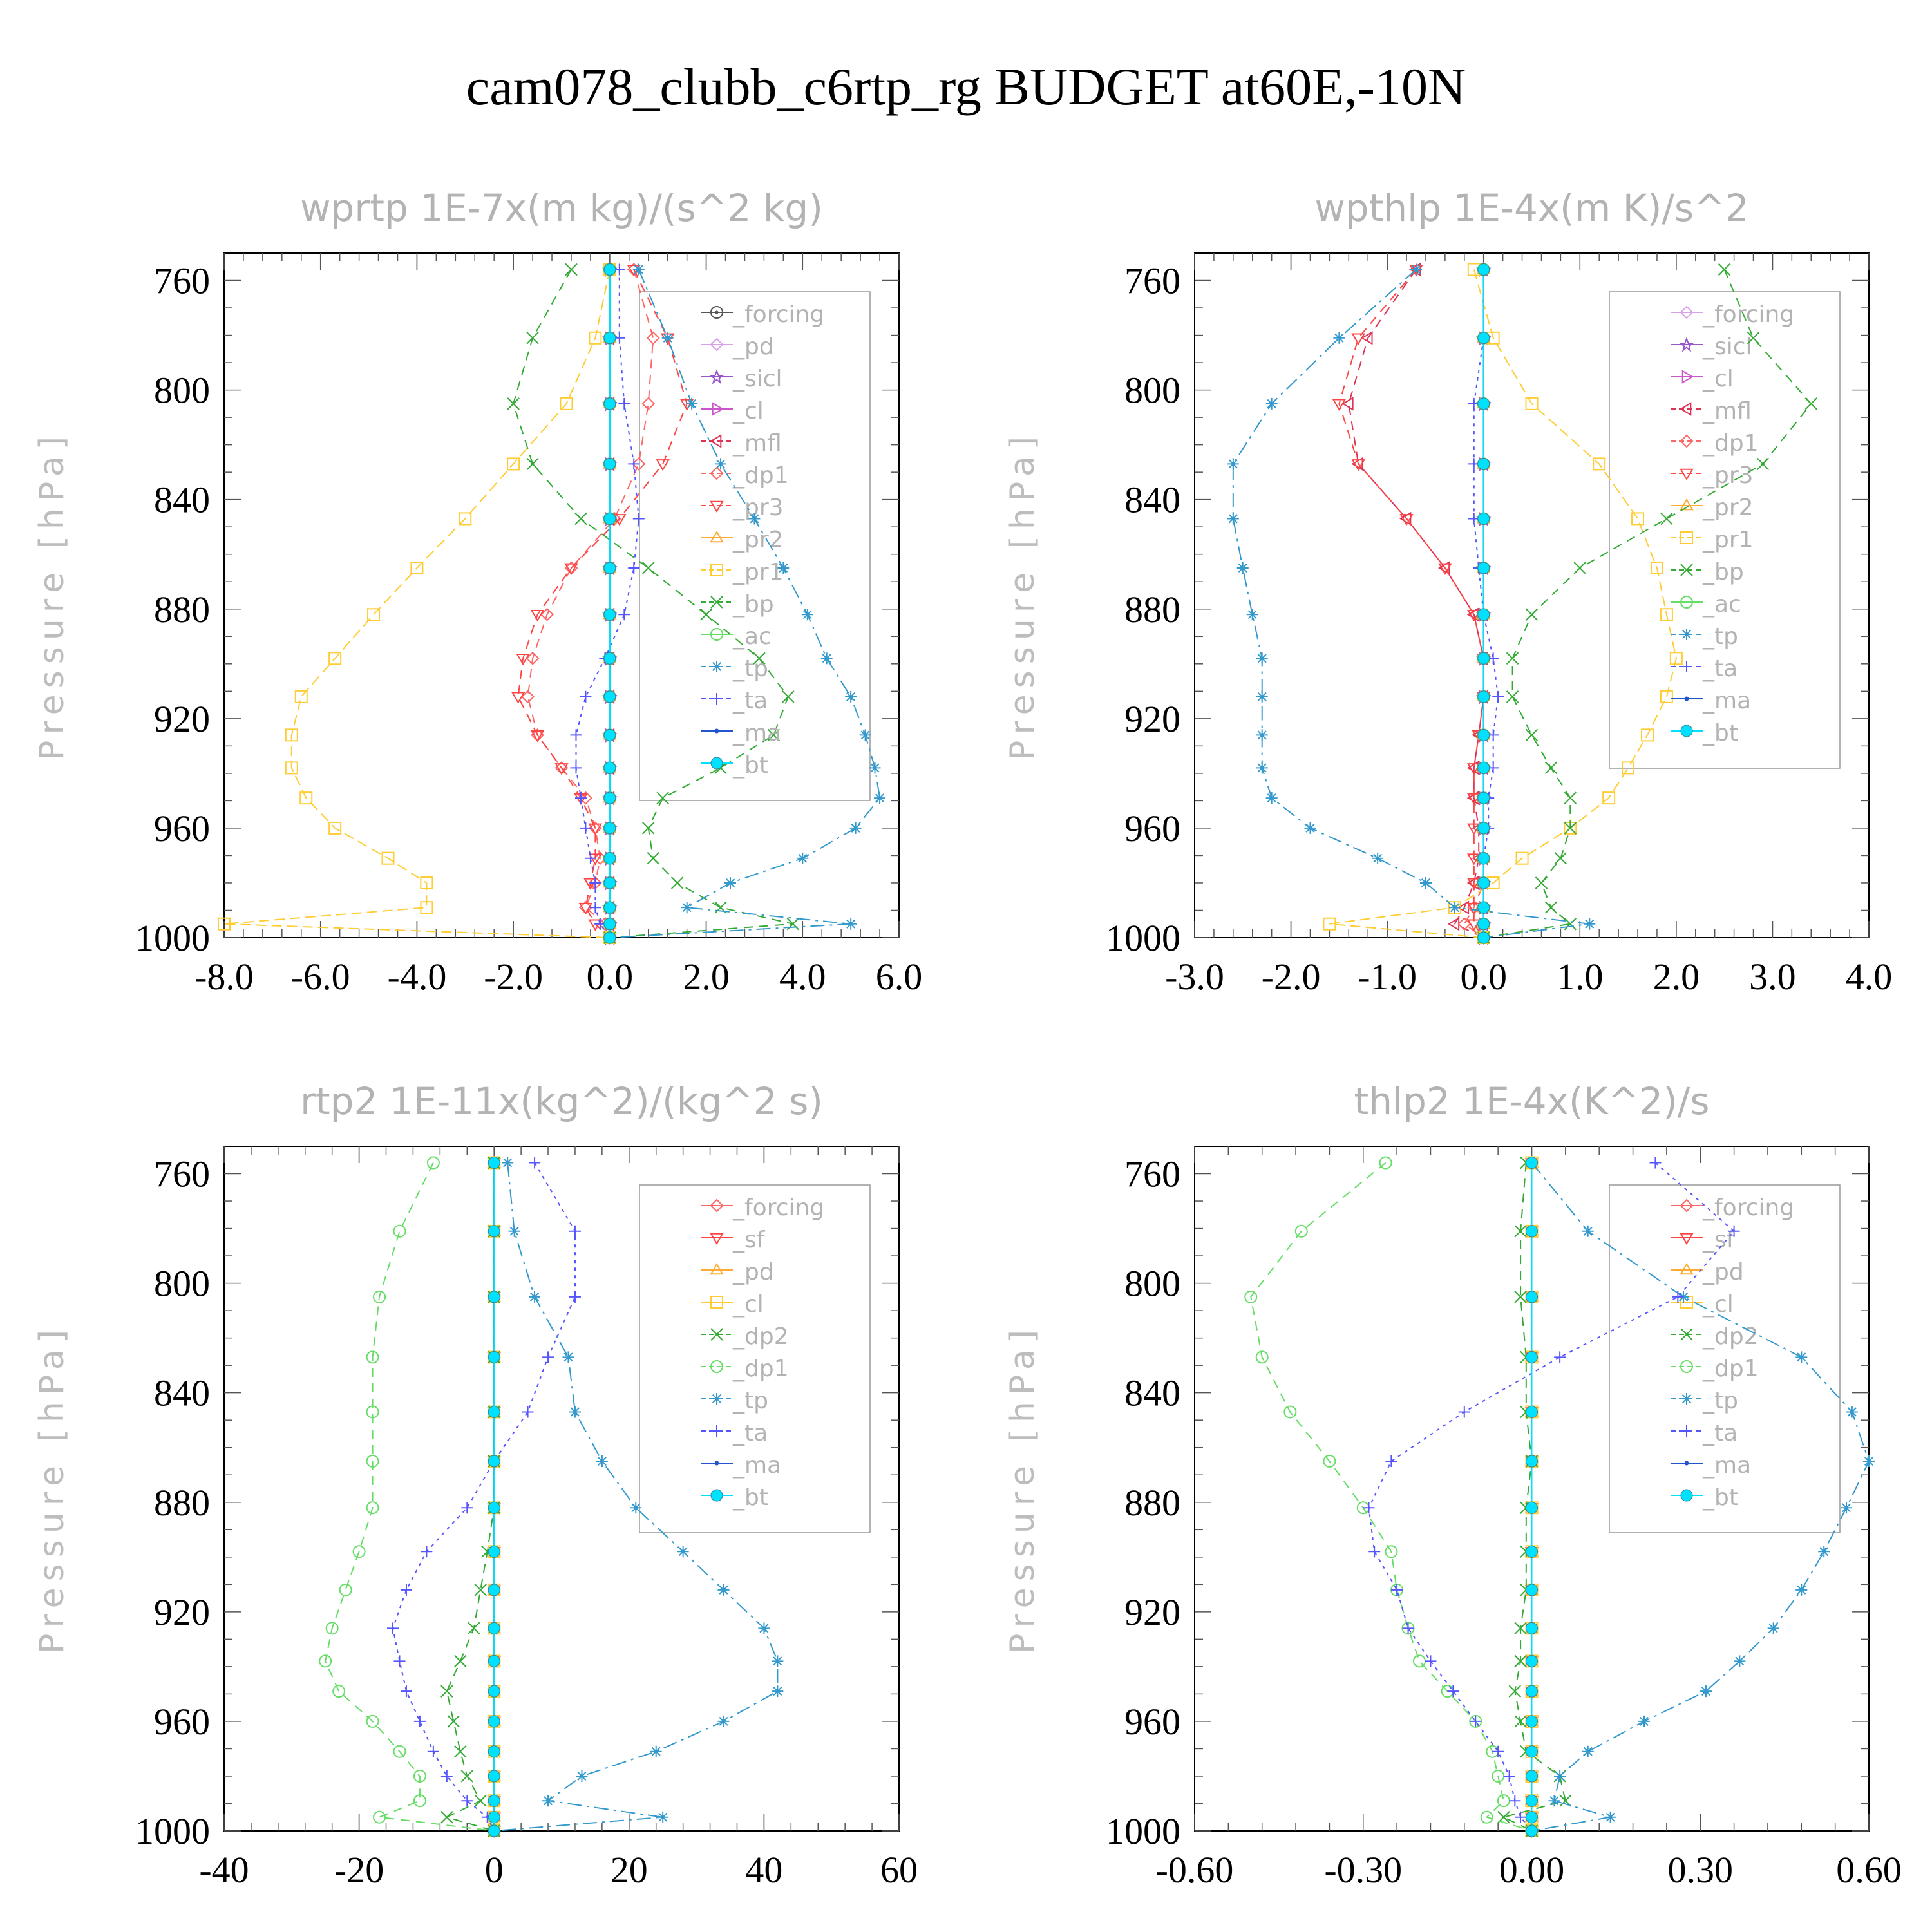 The image size is (1932, 1932). What do you see at coordinates (1291, 977) in the screenshot?
I see `x-tick-label: -2.0` at bounding box center [1291, 977].